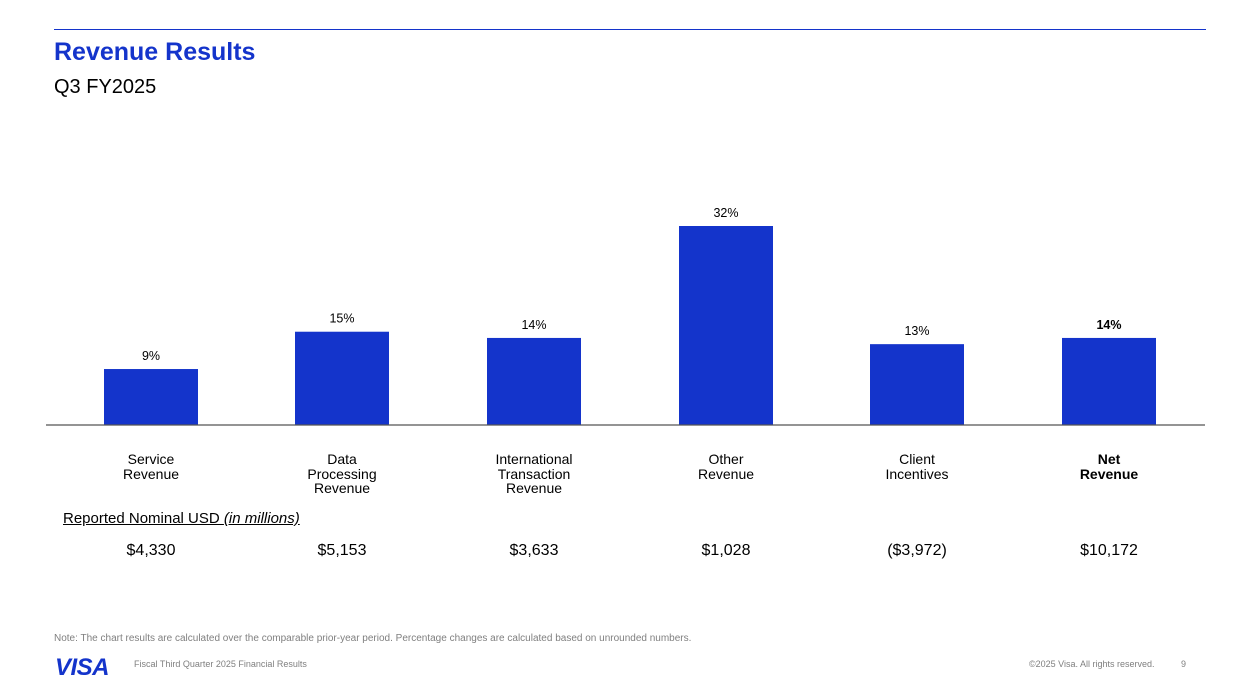 This screenshot has width=1239, height=697. What do you see at coordinates (82, 667) in the screenshot?
I see `visa-logo: VISA` at bounding box center [82, 667].